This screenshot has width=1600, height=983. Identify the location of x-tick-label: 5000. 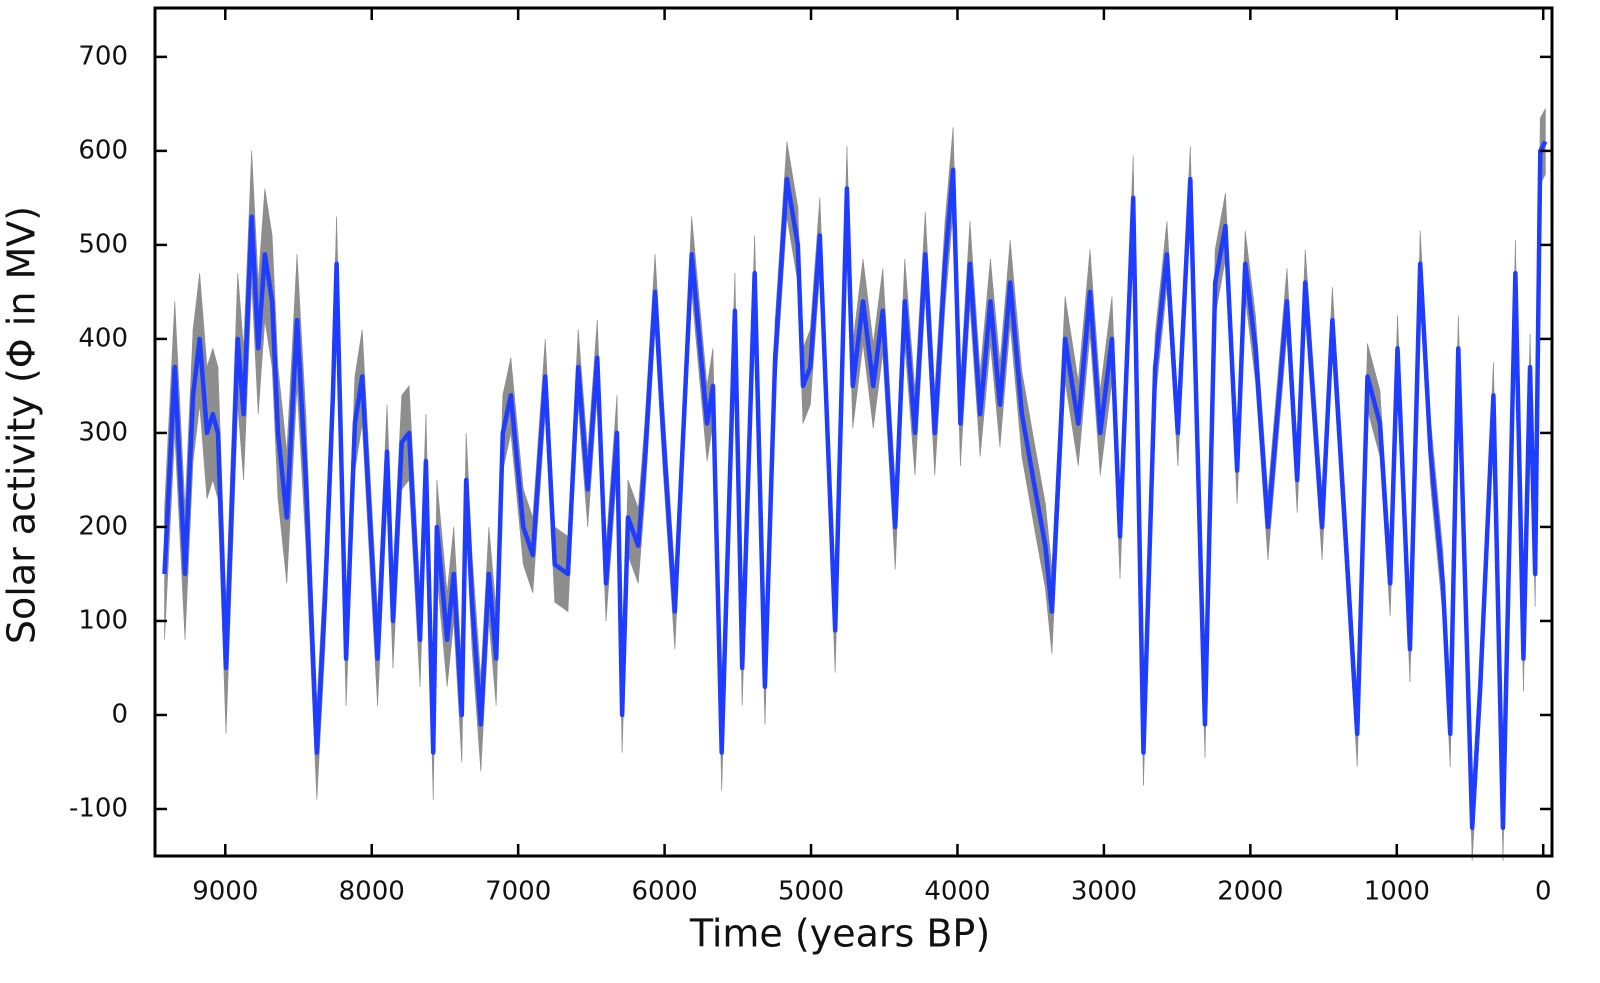
(811, 892).